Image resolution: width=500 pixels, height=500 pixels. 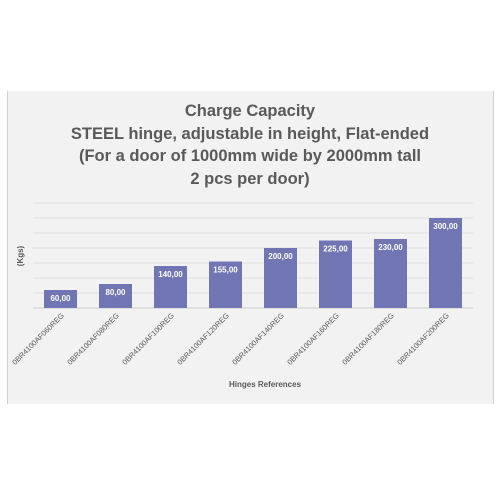 What do you see at coordinates (203, 339) in the screenshot?
I see `category-tick-label: 0BR4100AF120REG` at bounding box center [203, 339].